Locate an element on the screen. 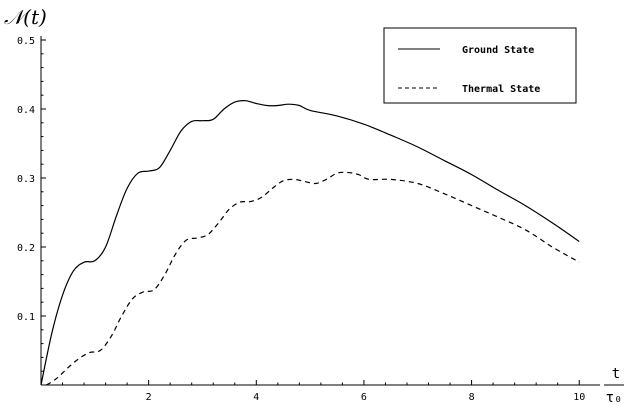  y-tick-label: 0.1 is located at coordinates (26, 317).